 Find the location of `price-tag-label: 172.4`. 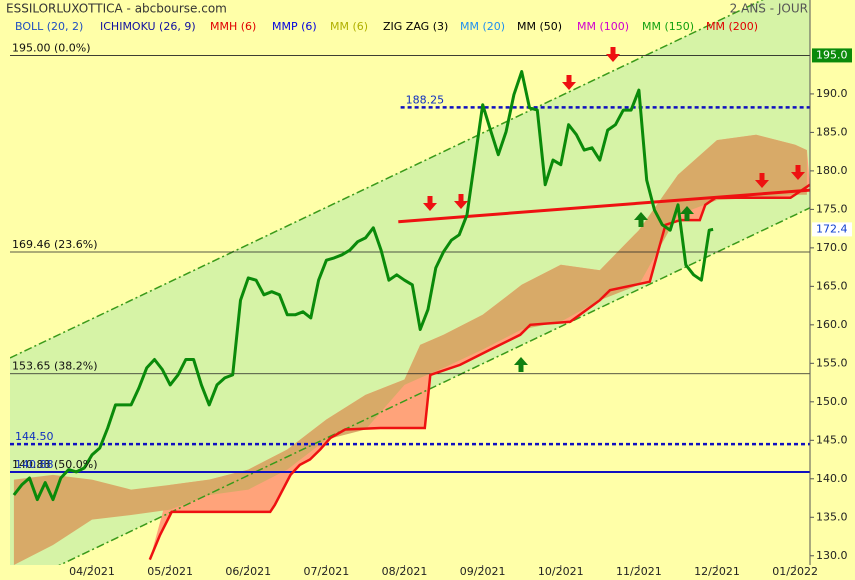

price-tag-label: 172.4 is located at coordinates (832, 228).